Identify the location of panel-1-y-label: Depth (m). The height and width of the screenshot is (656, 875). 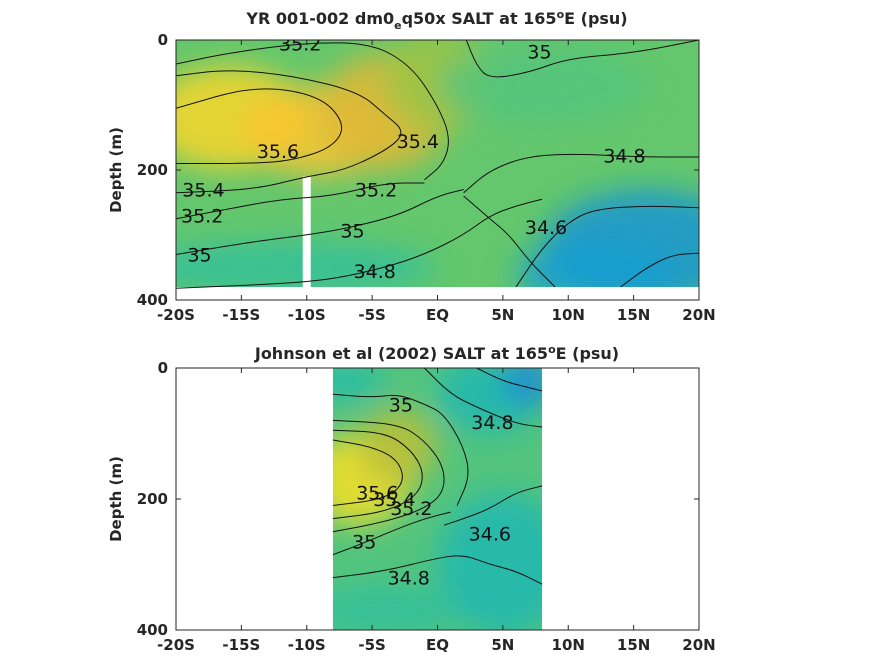
(116, 170).